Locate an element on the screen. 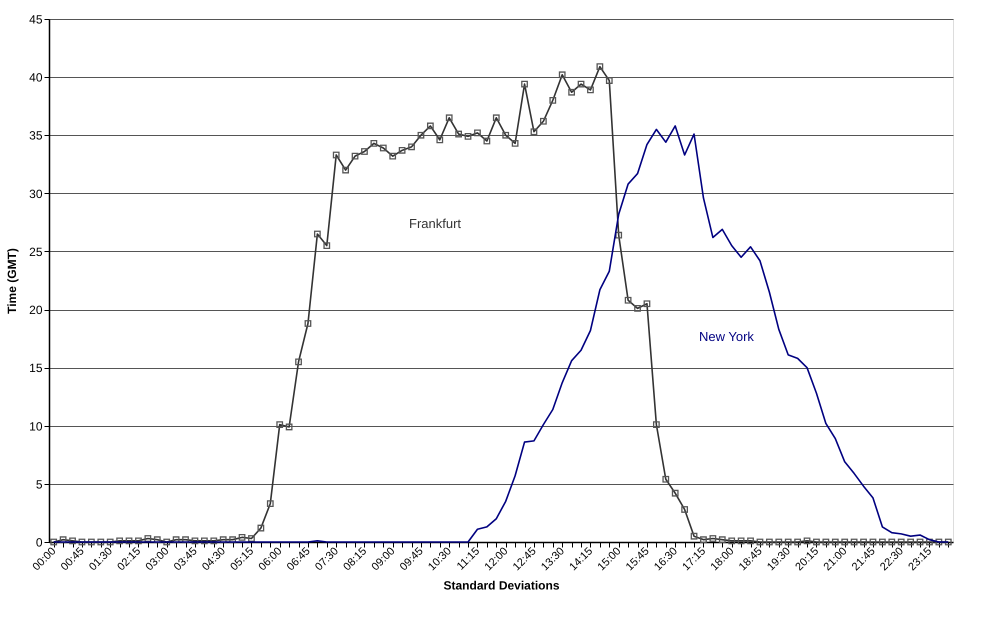 The height and width of the screenshot is (623, 984). y-tick-label: 20 is located at coordinates (36, 310).